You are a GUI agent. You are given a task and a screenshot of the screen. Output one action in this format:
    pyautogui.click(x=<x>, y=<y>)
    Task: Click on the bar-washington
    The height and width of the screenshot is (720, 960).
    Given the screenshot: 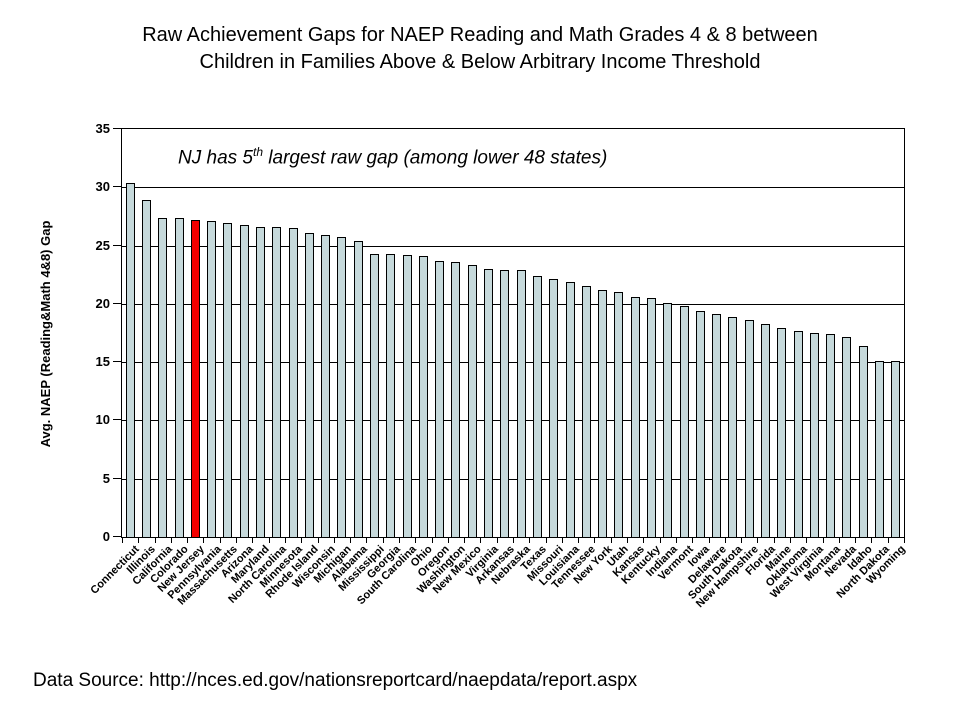 What is the action you would take?
    pyautogui.click(x=456, y=399)
    